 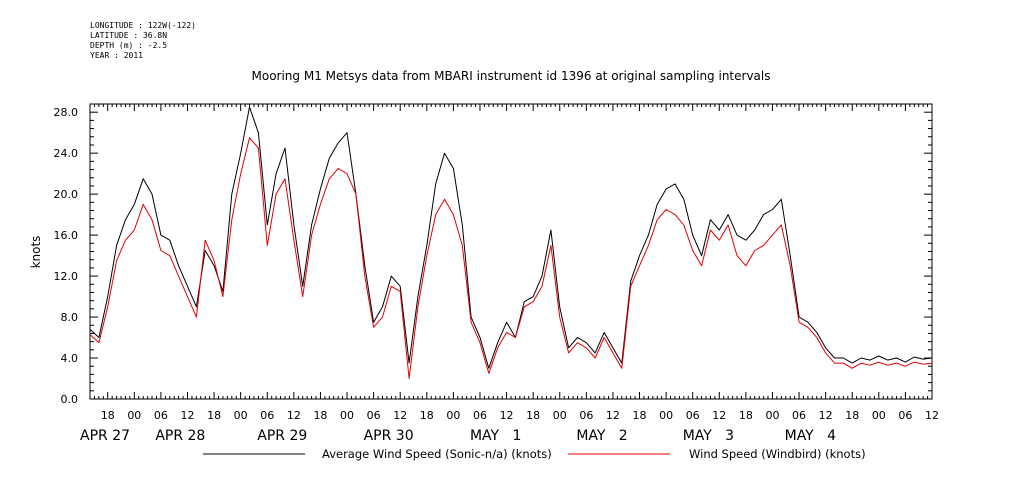 What do you see at coordinates (66, 194) in the screenshot?
I see `y-tick-label: 20.0` at bounding box center [66, 194].